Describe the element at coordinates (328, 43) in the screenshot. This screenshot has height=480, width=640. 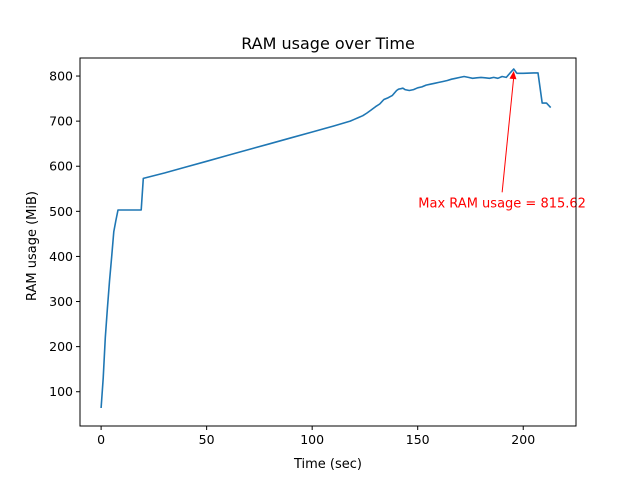
I see `chart-title: RAM usage over Time` at that location.